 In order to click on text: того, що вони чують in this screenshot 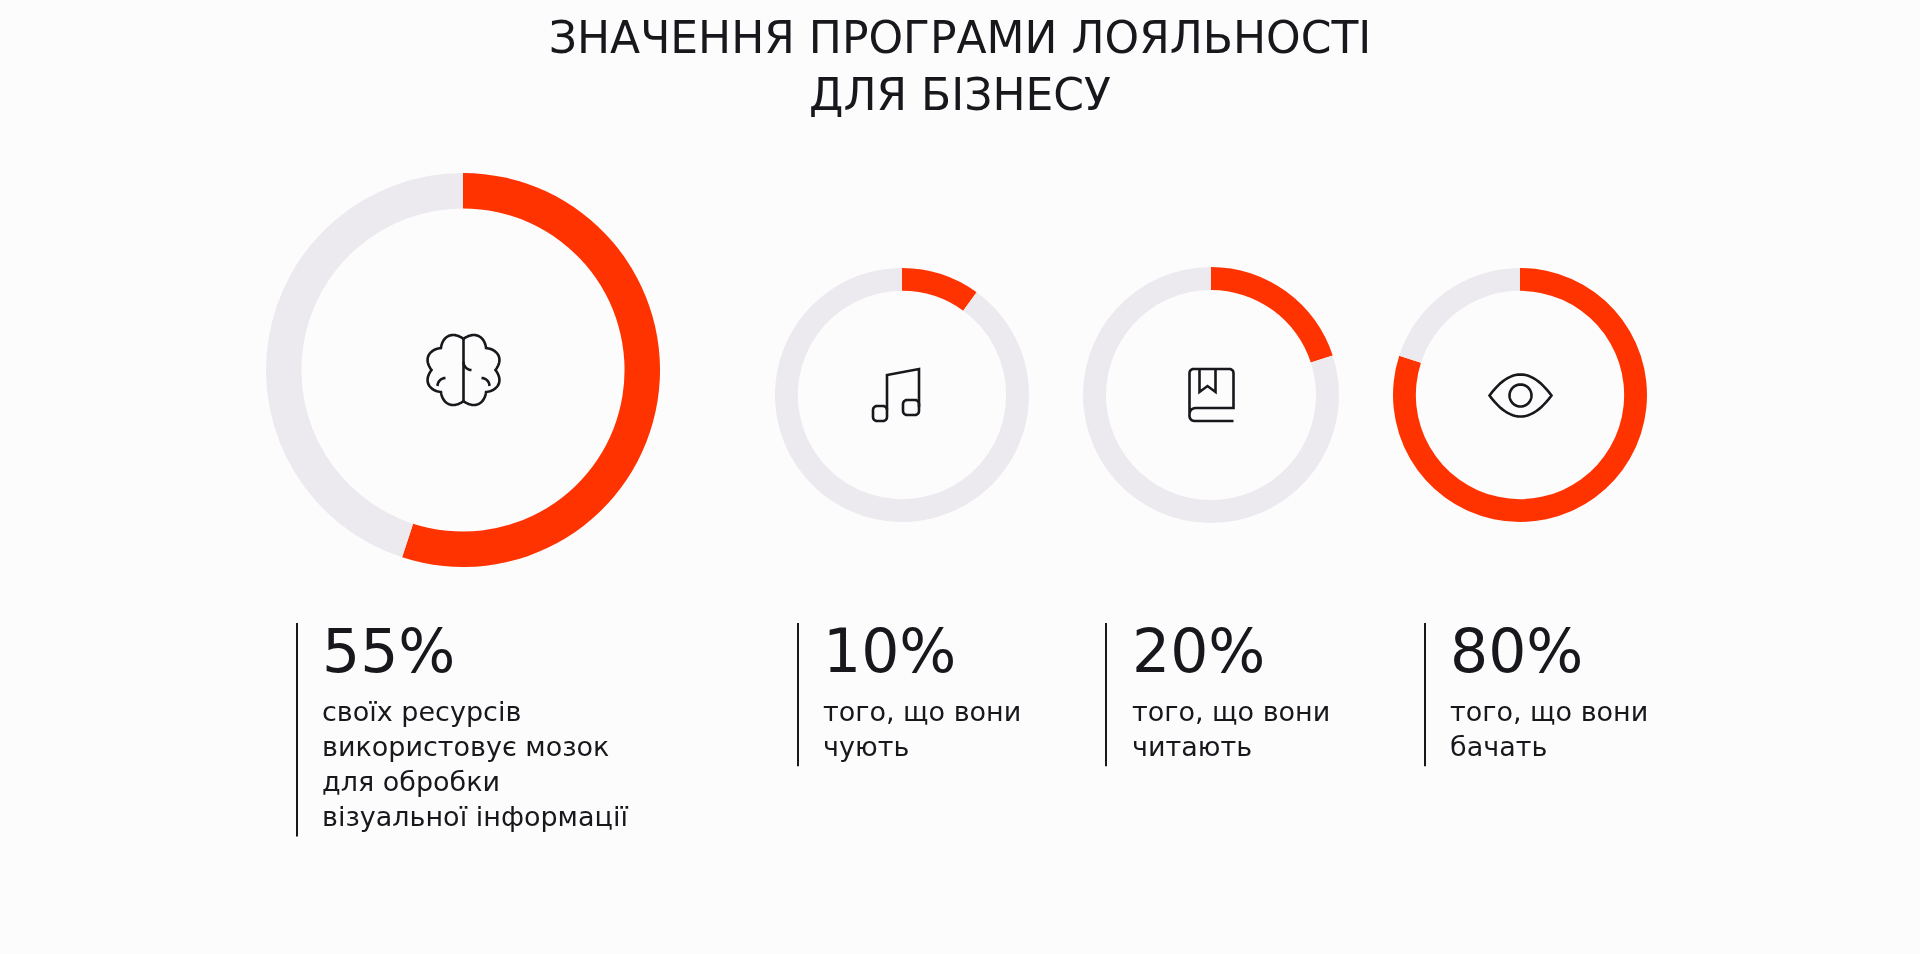, I will do `click(922, 729)`.